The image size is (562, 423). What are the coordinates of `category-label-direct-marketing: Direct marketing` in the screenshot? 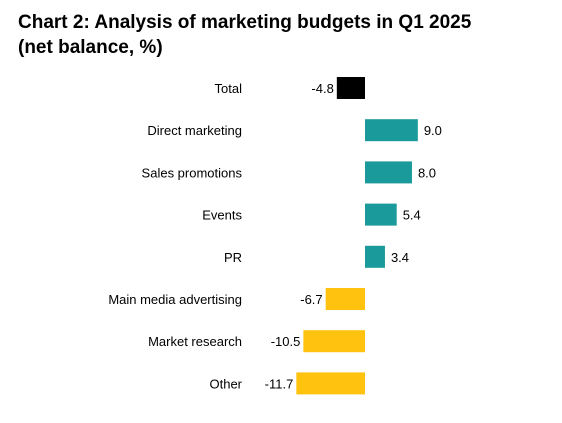 It's located at (194, 130).